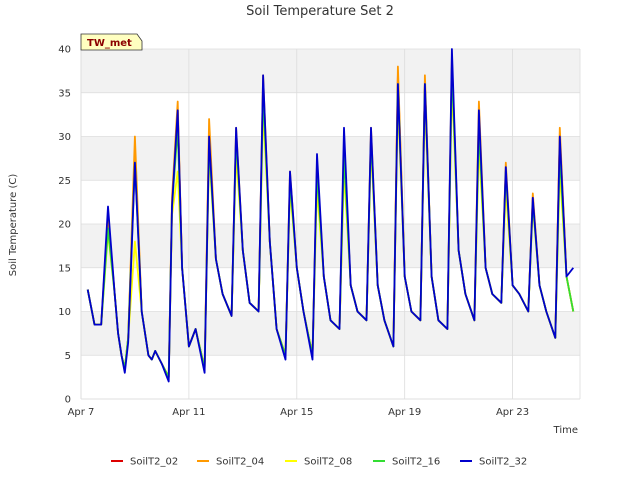 The image size is (640, 480). Describe the element at coordinates (154, 462) in the screenshot. I see `legend-label: SoilT2_02` at that location.